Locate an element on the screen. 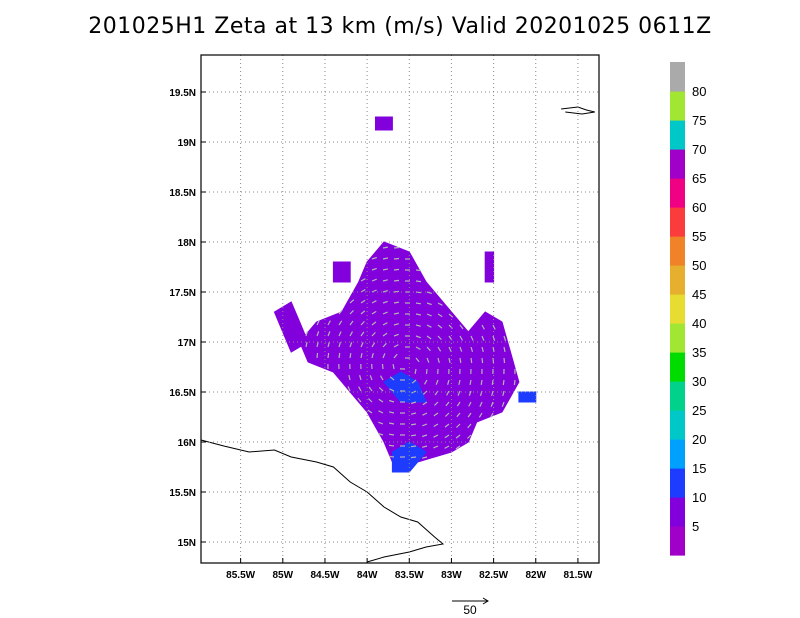  y-axis-ticks: 15N 15.5N 16N 16.5N 17N 17.5N 18N 18.5N 19N 19.5N is located at coordinates (187, 318).